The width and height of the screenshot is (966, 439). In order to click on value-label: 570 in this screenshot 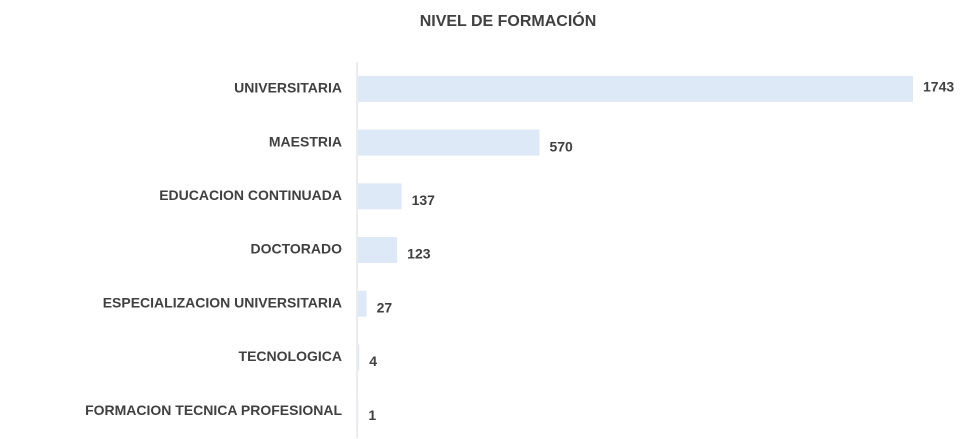, I will do `click(561, 146)`.